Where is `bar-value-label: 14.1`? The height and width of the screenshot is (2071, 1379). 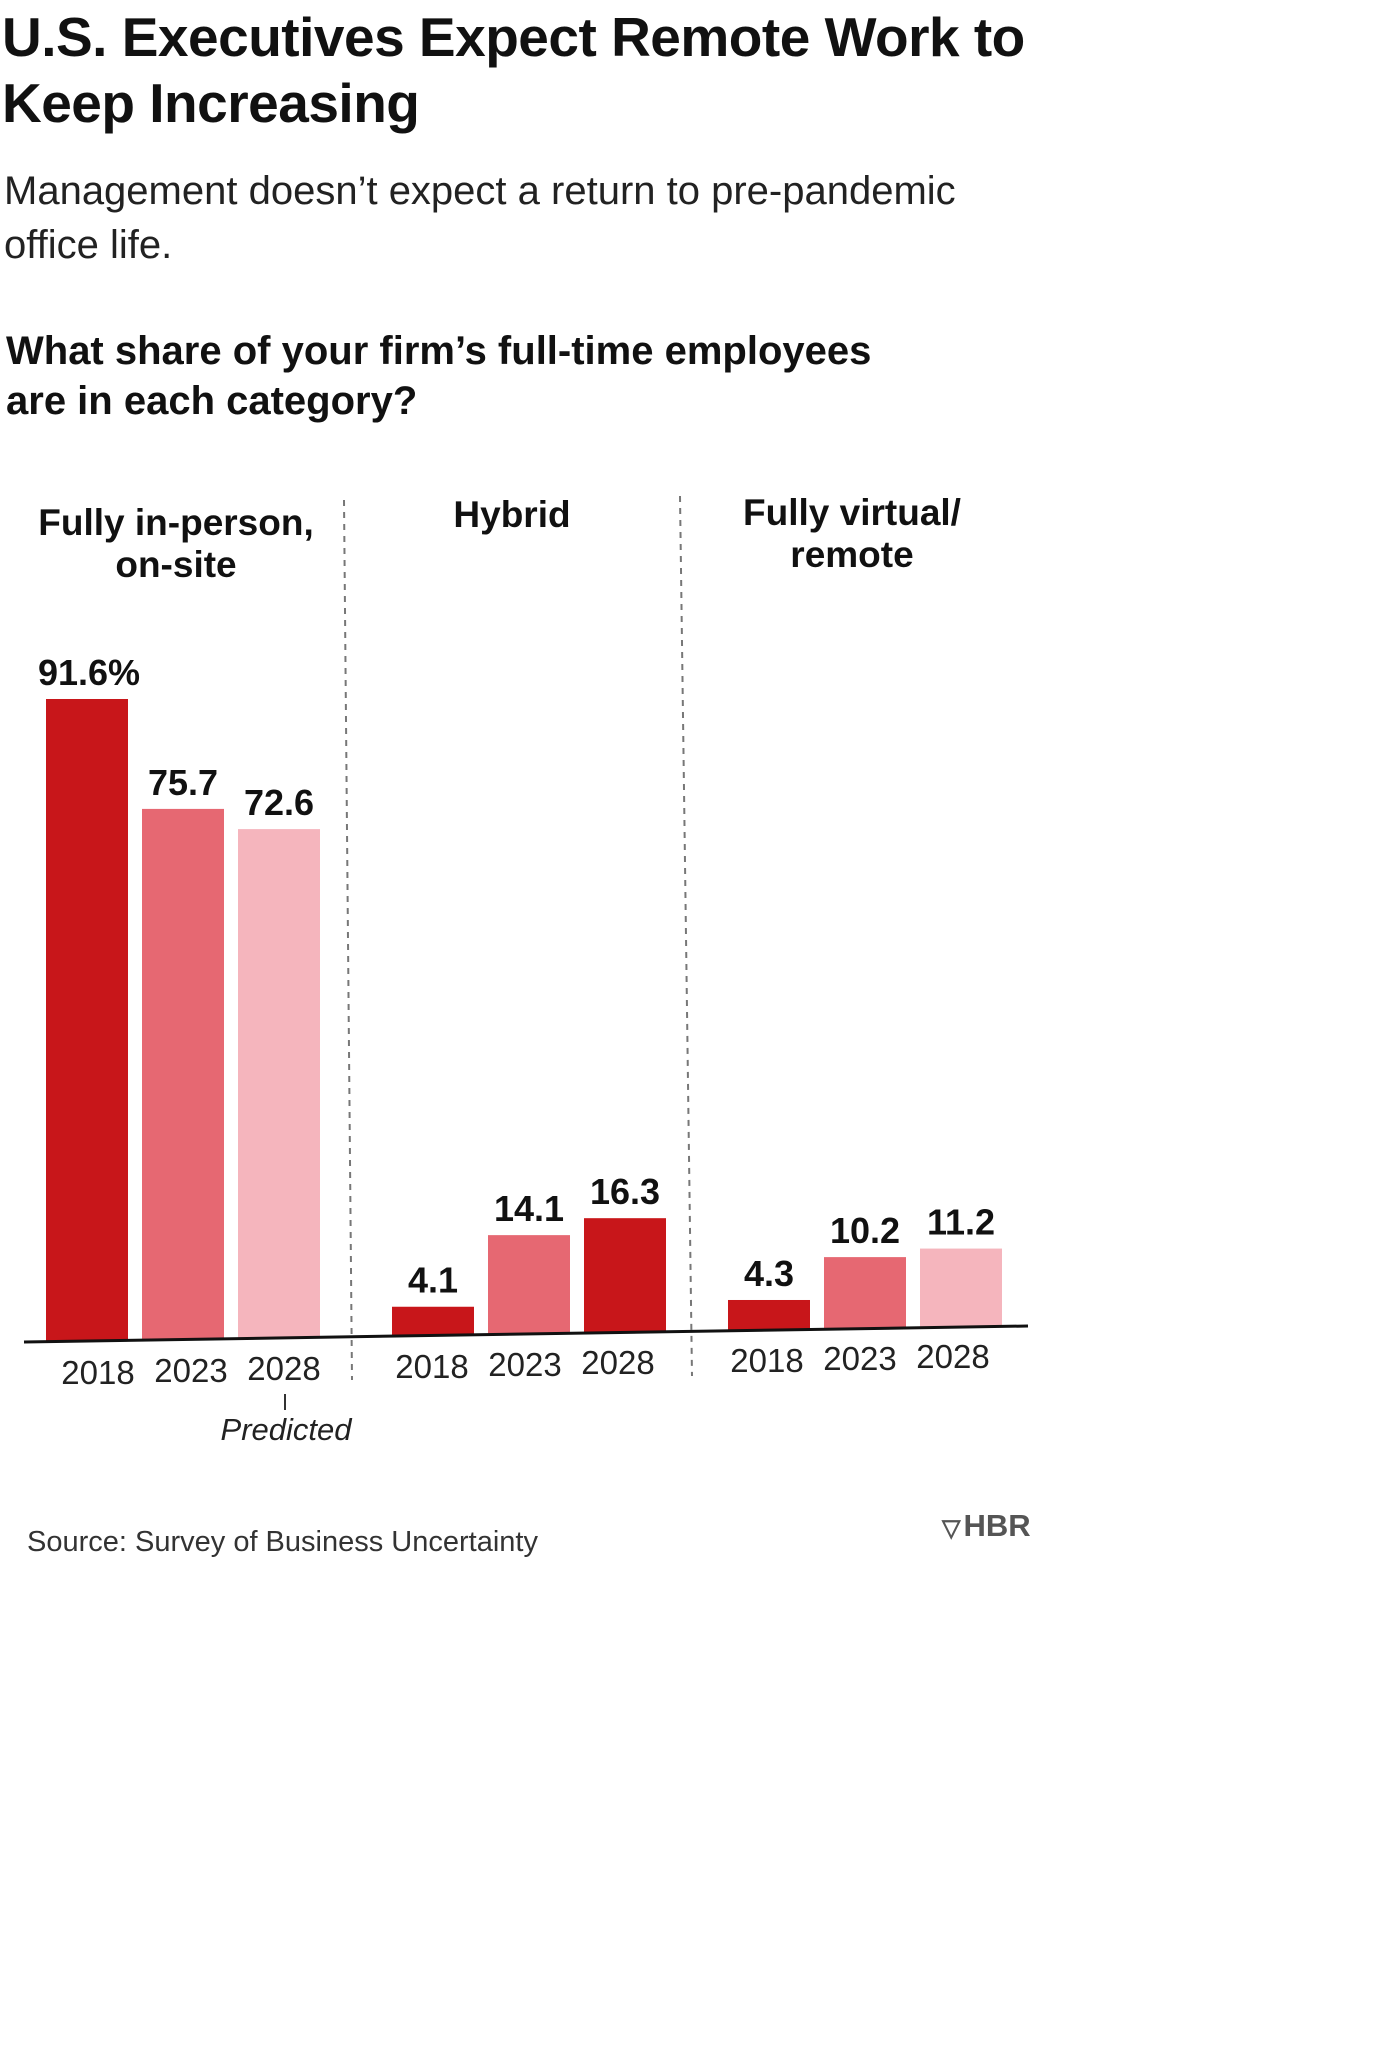 bar-value-label: 14.1 is located at coordinates (529, 1208).